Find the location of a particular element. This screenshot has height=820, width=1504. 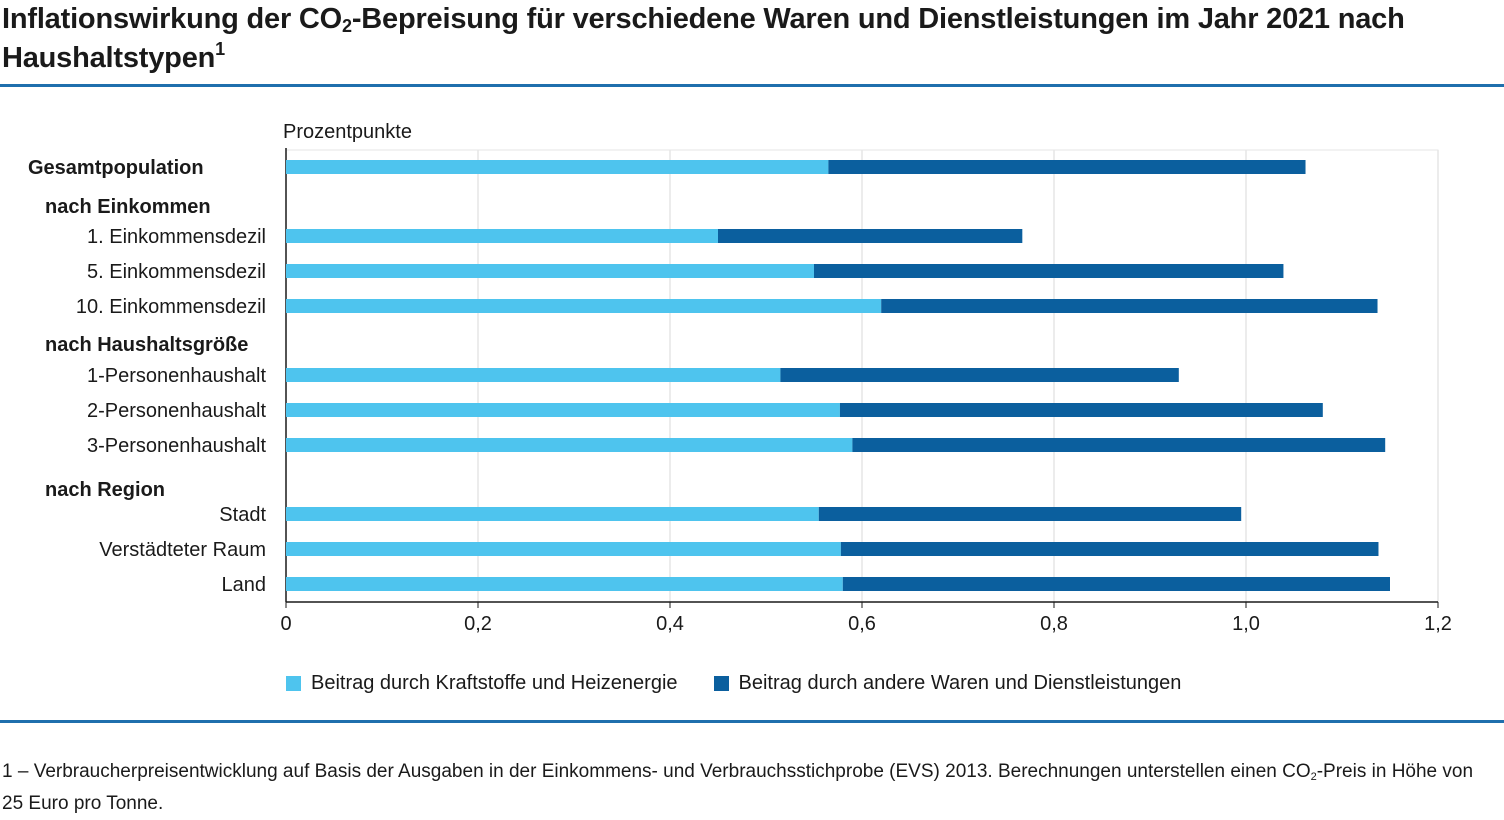

category-label: Stadt is located at coordinates (242, 515).